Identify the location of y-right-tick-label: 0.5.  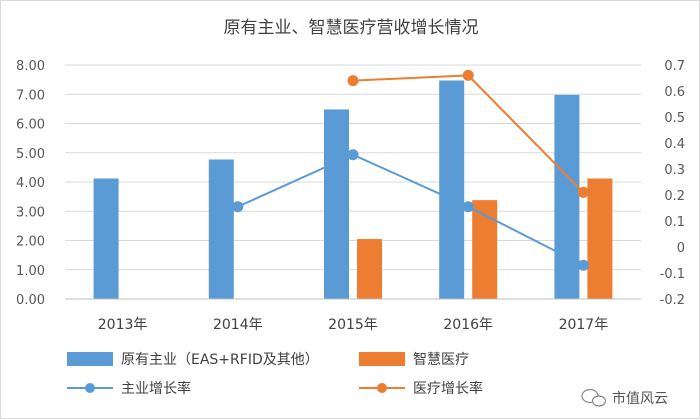
(674, 118).